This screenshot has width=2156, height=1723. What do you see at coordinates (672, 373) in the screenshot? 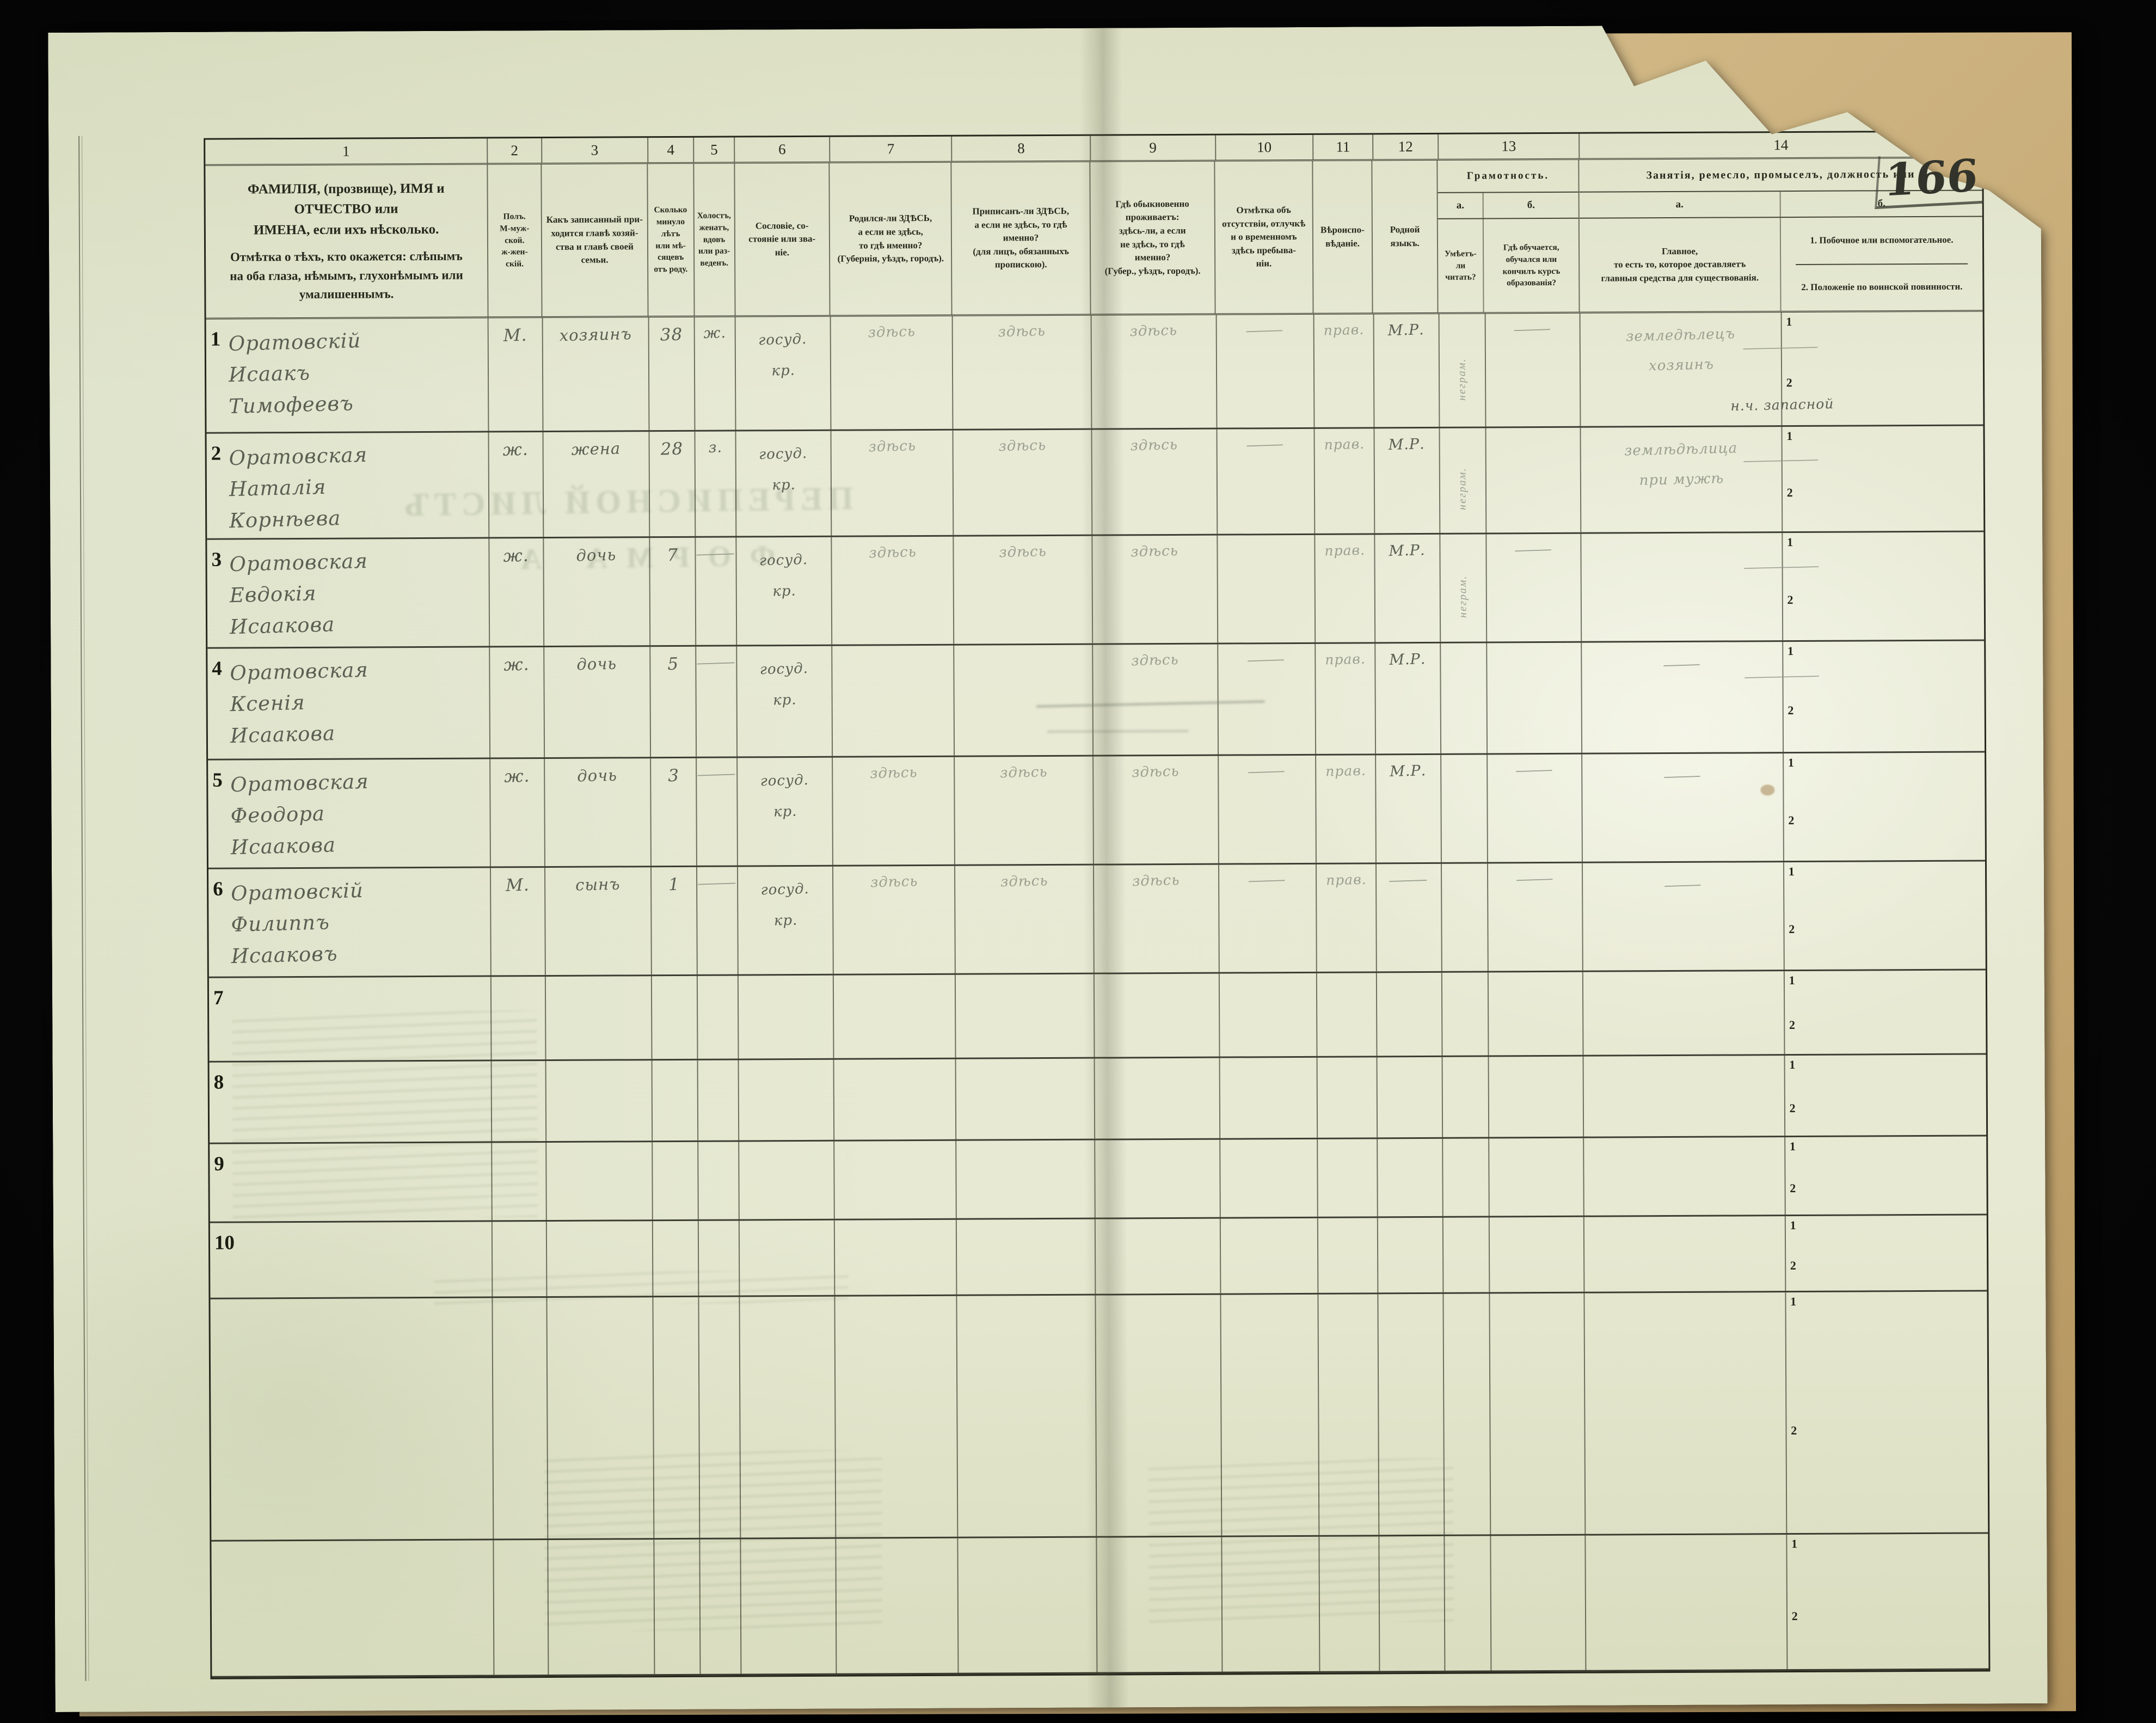
I see `age-cell: 38` at bounding box center [672, 373].